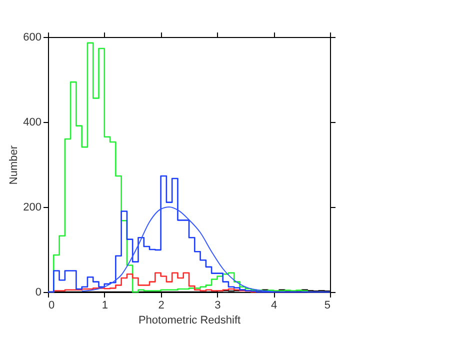 The height and width of the screenshot is (347, 471). What do you see at coordinates (274, 306) in the screenshot?
I see `x-tick-label: 4` at bounding box center [274, 306].